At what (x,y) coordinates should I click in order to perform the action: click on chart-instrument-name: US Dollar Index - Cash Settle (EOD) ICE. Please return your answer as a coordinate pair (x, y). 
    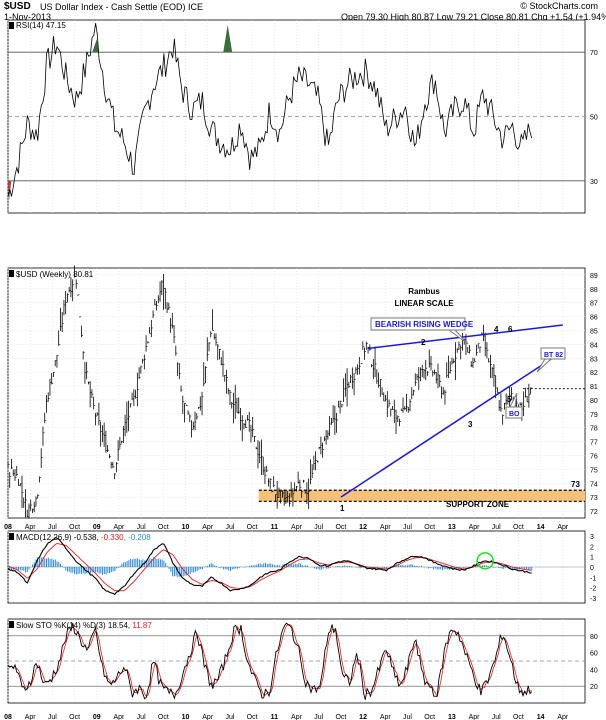
    Looking at the image, I should click on (122, 7).